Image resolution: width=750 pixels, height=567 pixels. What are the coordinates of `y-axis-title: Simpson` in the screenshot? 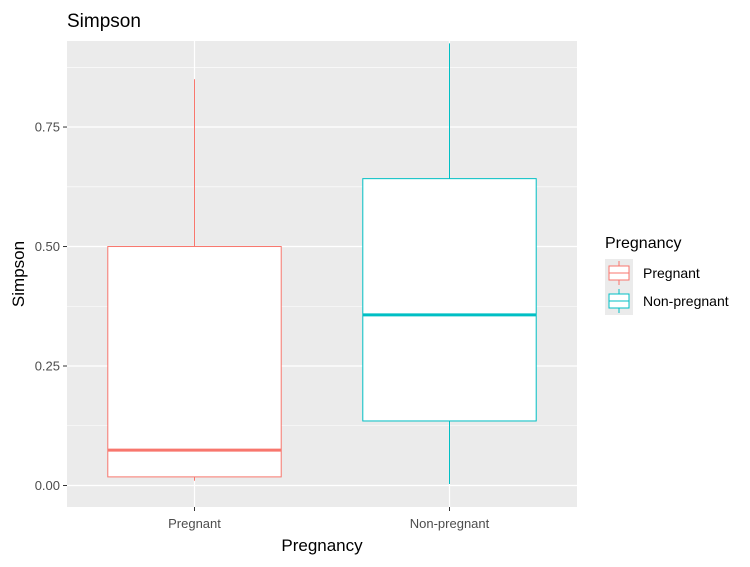 It's located at (18, 274).